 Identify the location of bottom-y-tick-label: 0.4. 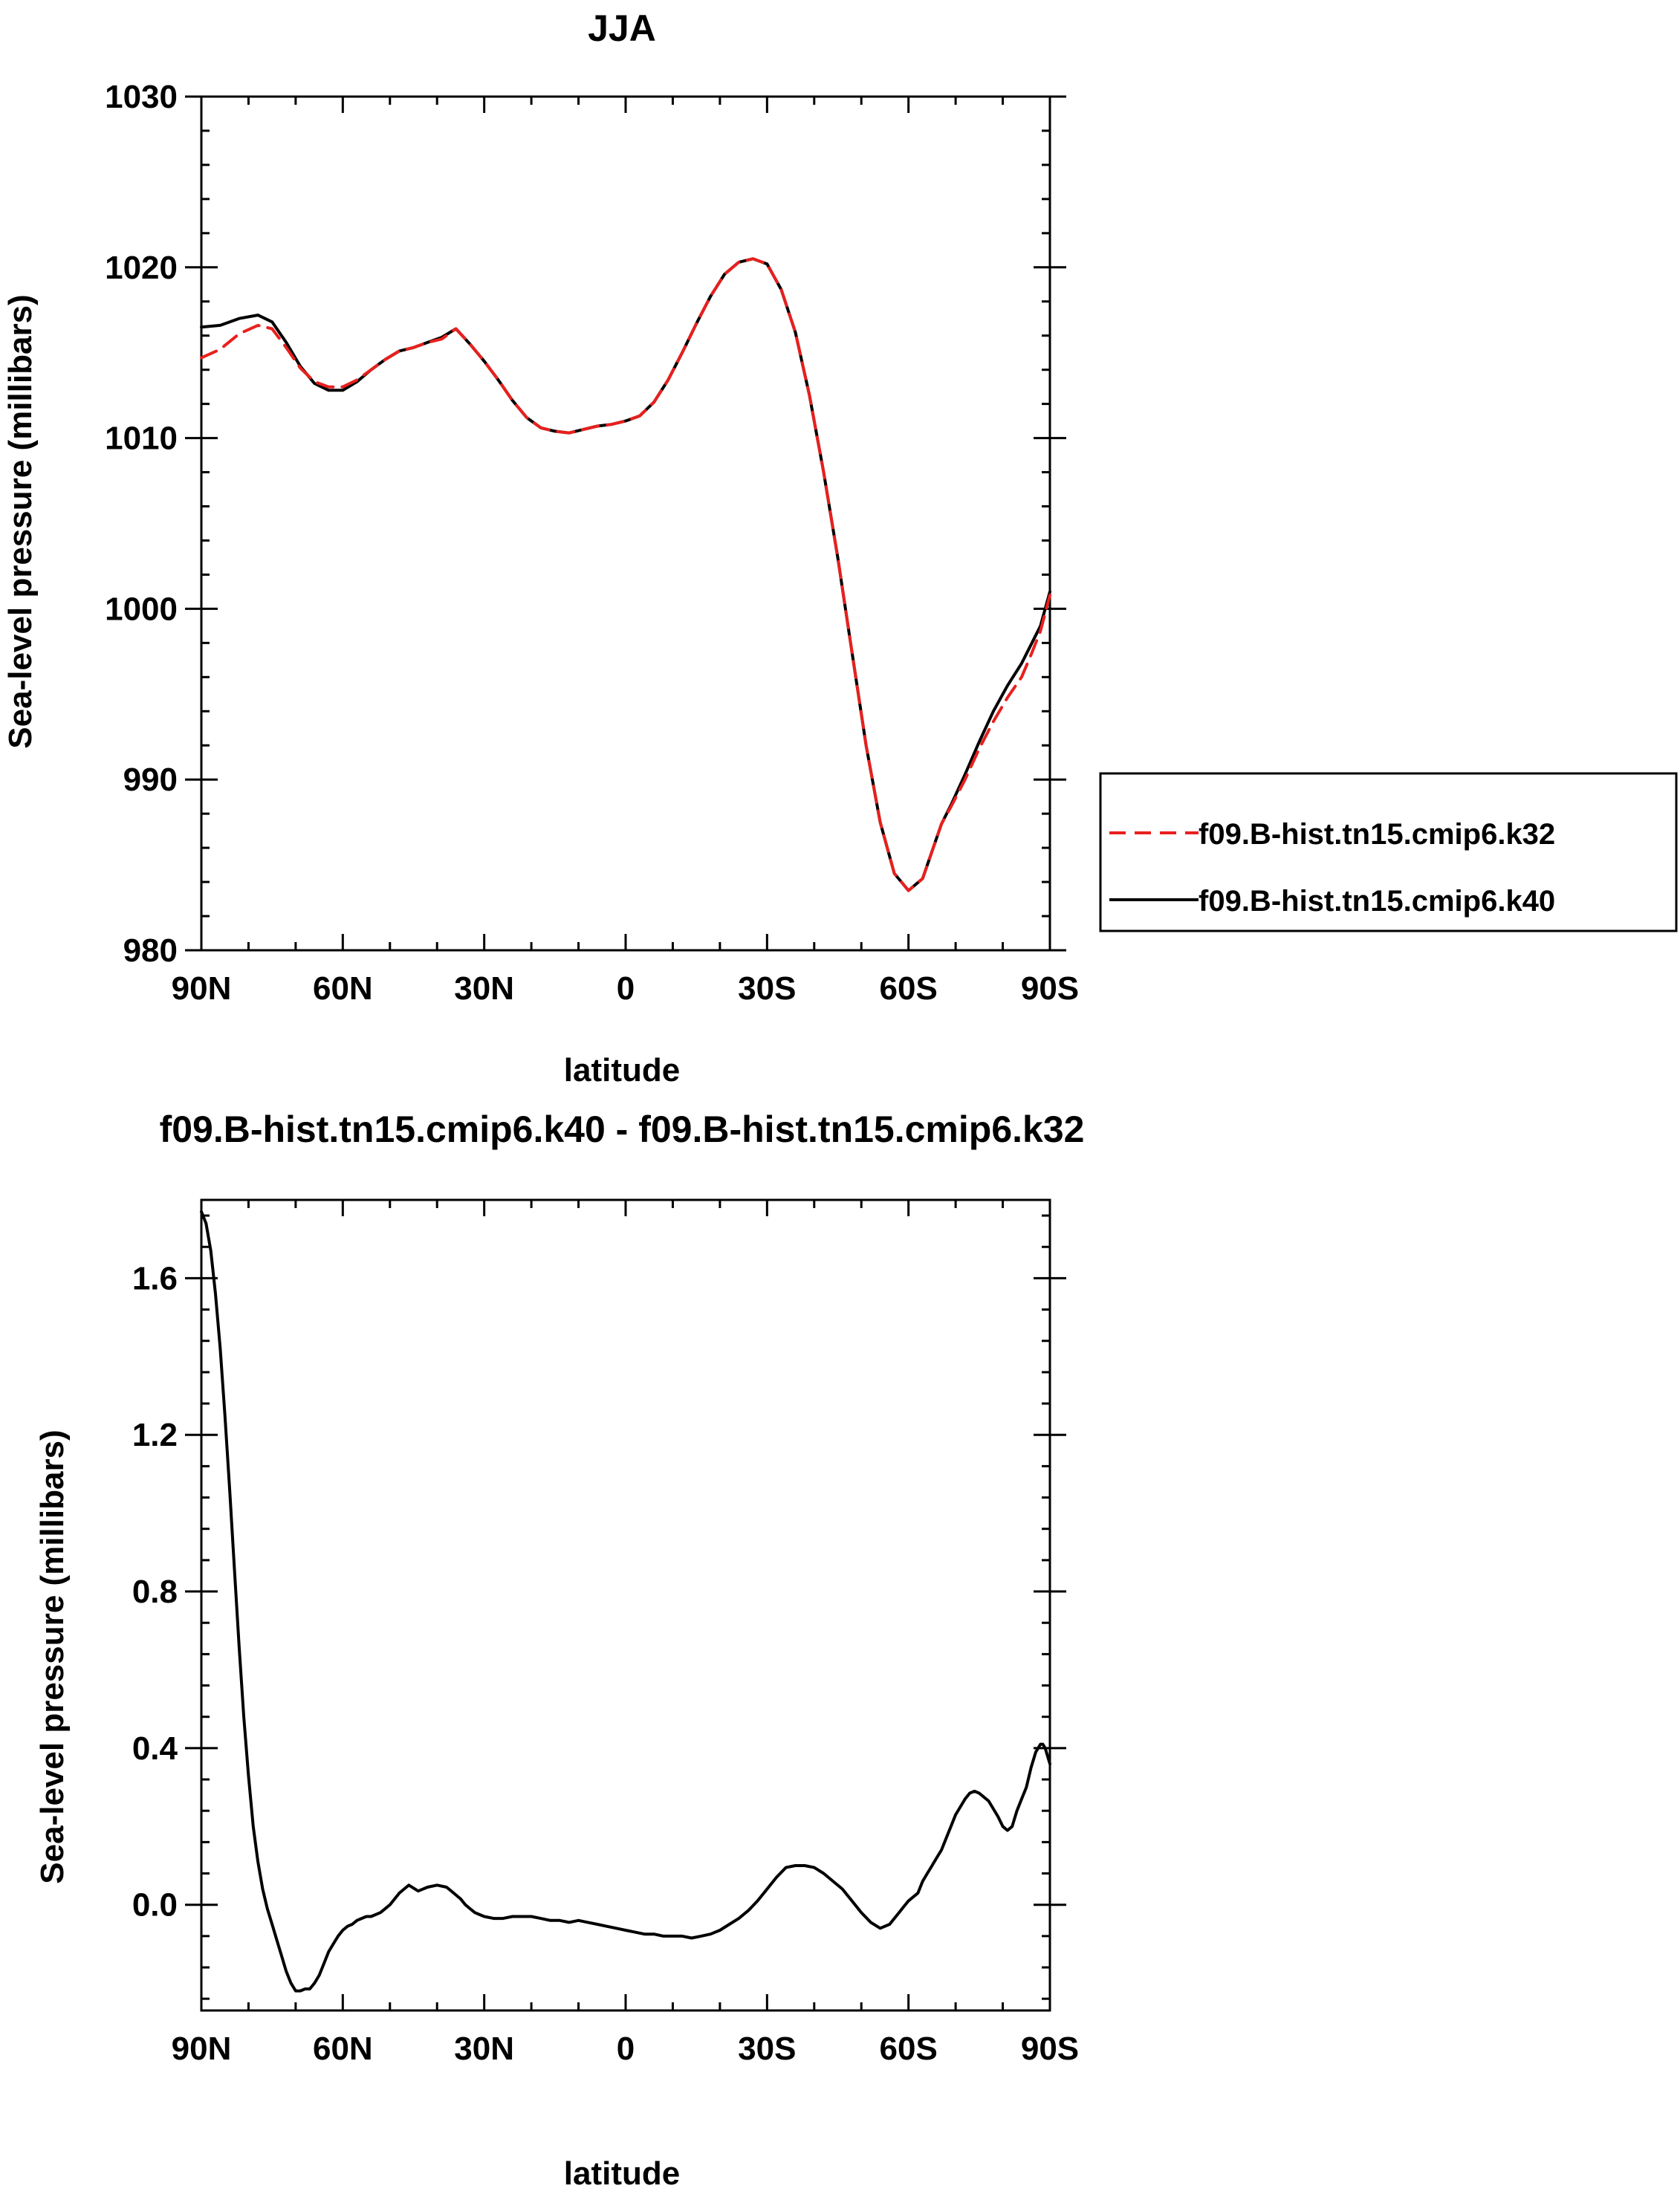
(155, 1749).